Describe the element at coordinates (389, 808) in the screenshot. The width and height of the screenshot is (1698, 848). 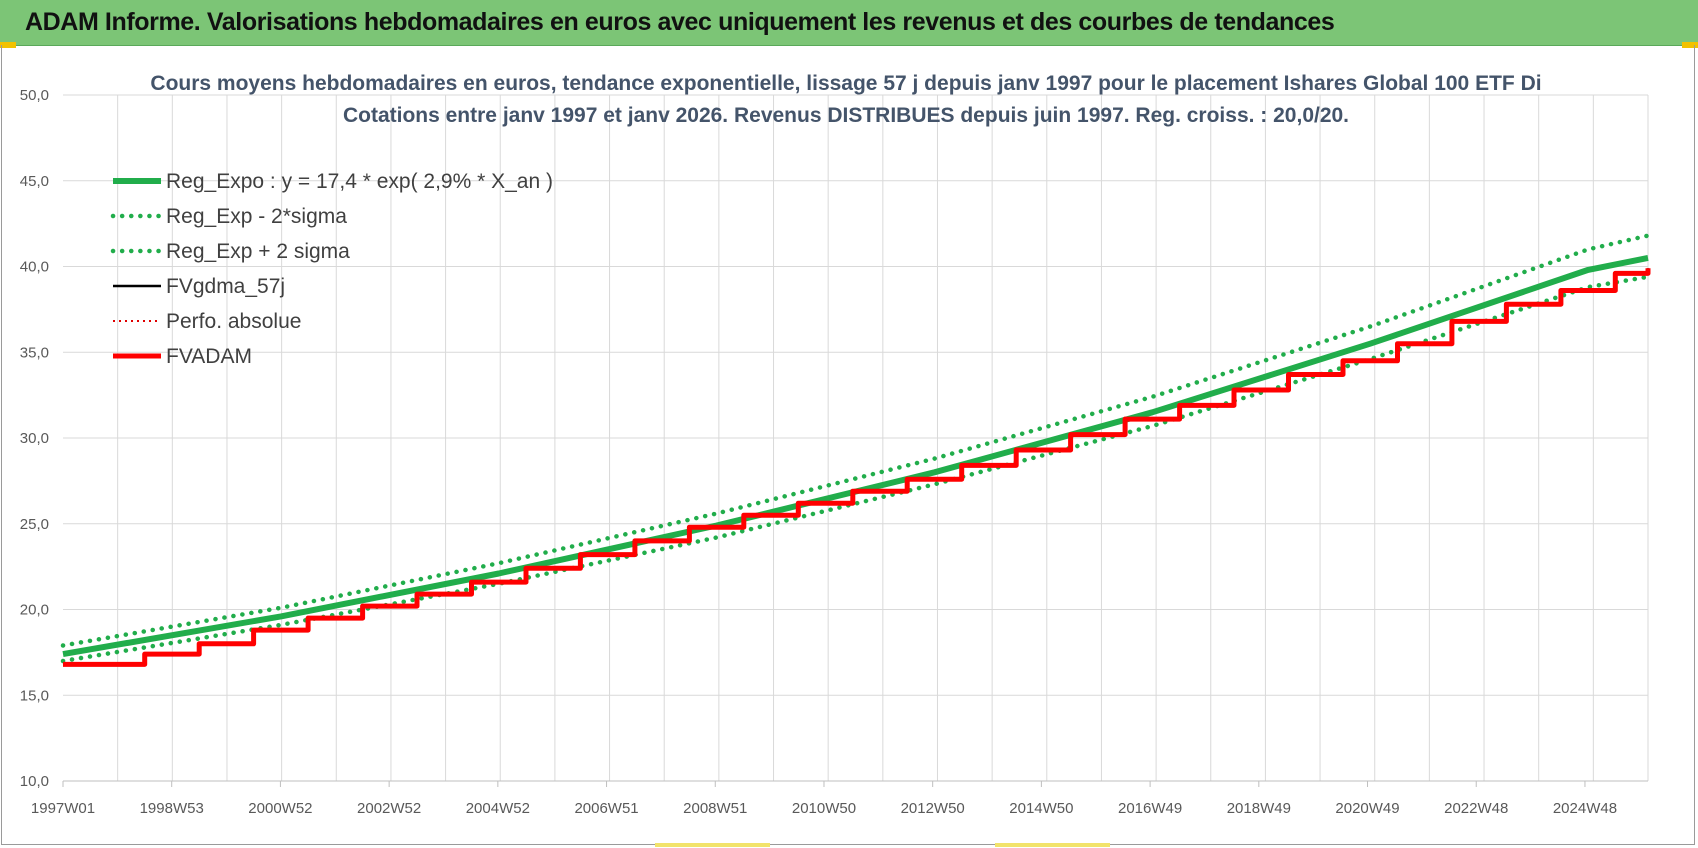
I see `x-tick-label: 2002W52` at that location.